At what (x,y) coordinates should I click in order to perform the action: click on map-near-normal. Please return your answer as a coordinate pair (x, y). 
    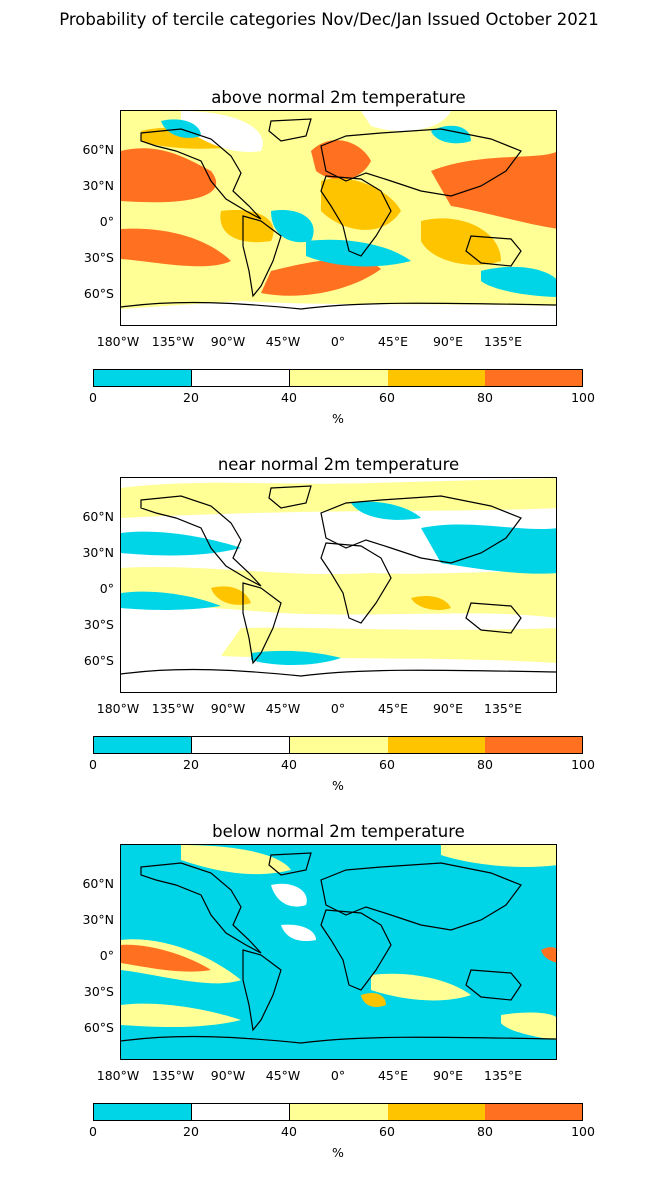
    Looking at the image, I should click on (338, 585).